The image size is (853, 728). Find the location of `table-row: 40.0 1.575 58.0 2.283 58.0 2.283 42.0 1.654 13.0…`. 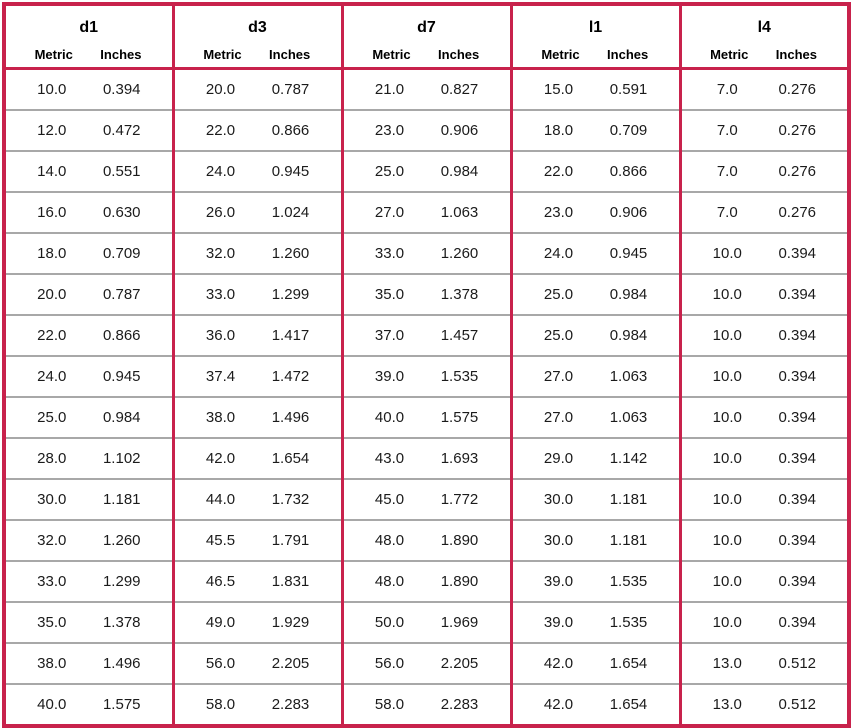

table-row: 40.0 1.575 58.0 2.283 58.0 2.283 42.0 1.654 13.0… is located at coordinates (426, 705).